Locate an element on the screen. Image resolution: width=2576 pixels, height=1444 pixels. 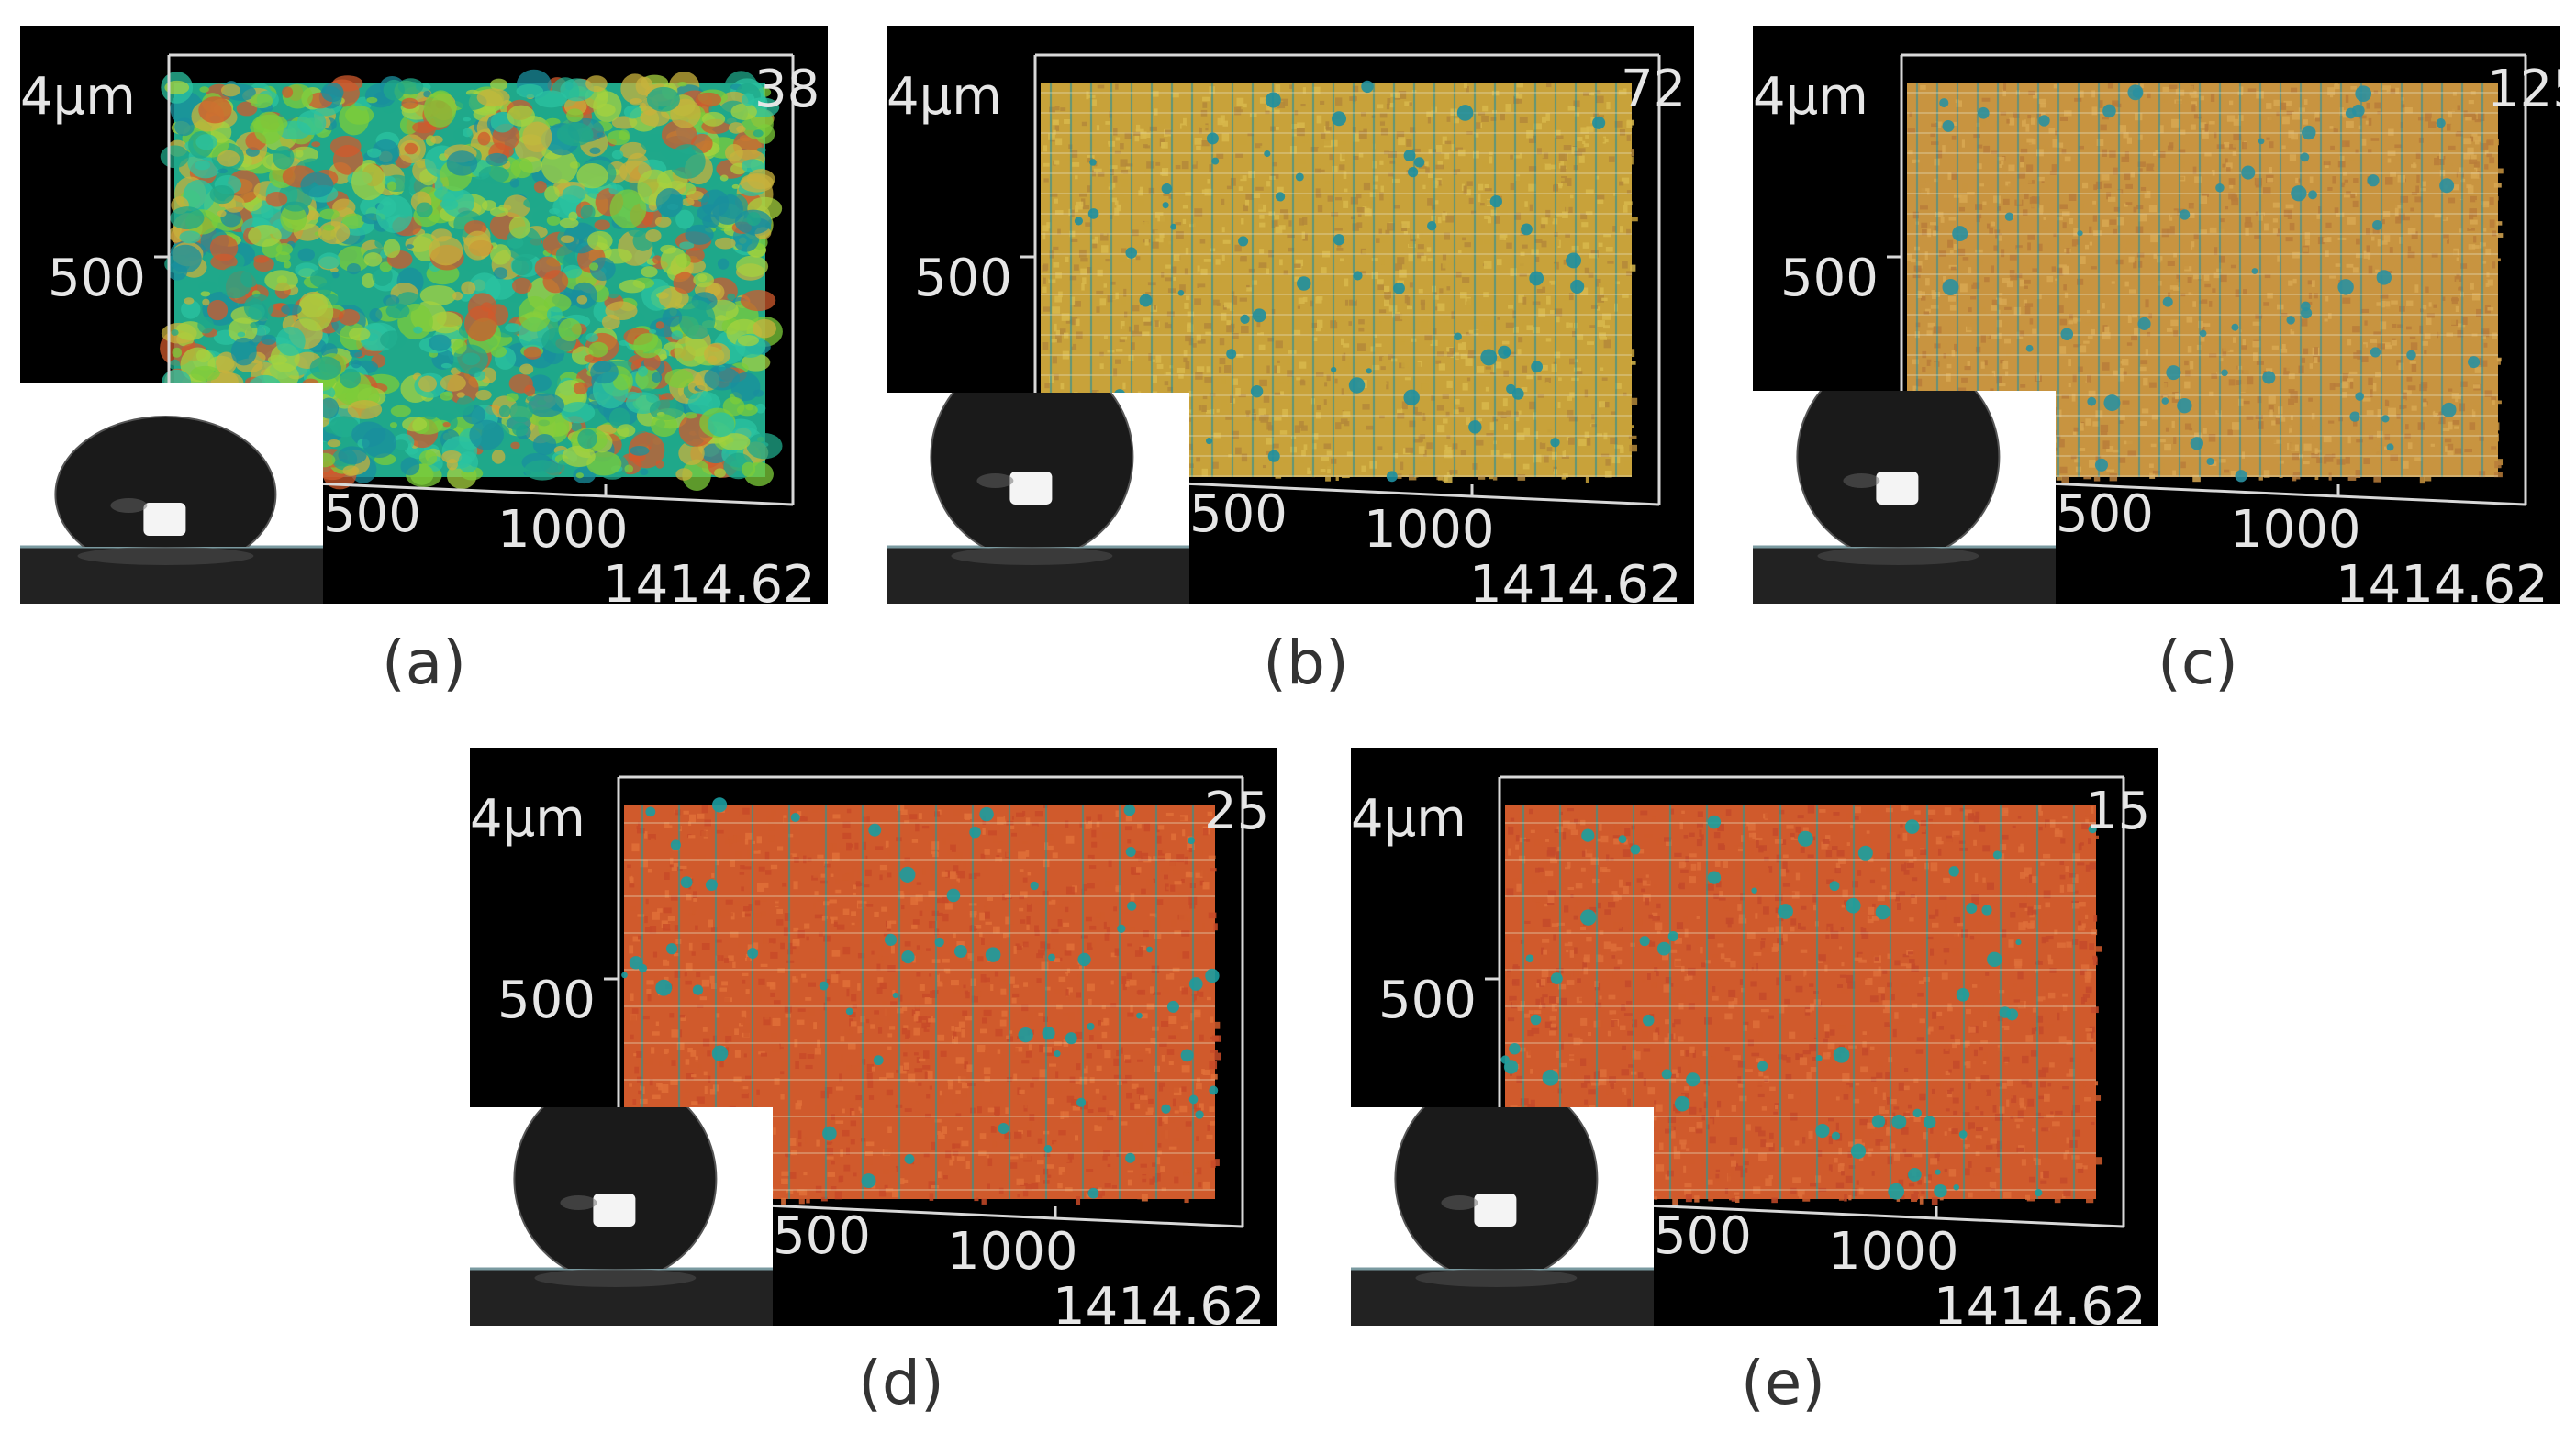
panel-c: 4μm 500 500 1000 1414.62 125 is located at coordinates (2156, 315).